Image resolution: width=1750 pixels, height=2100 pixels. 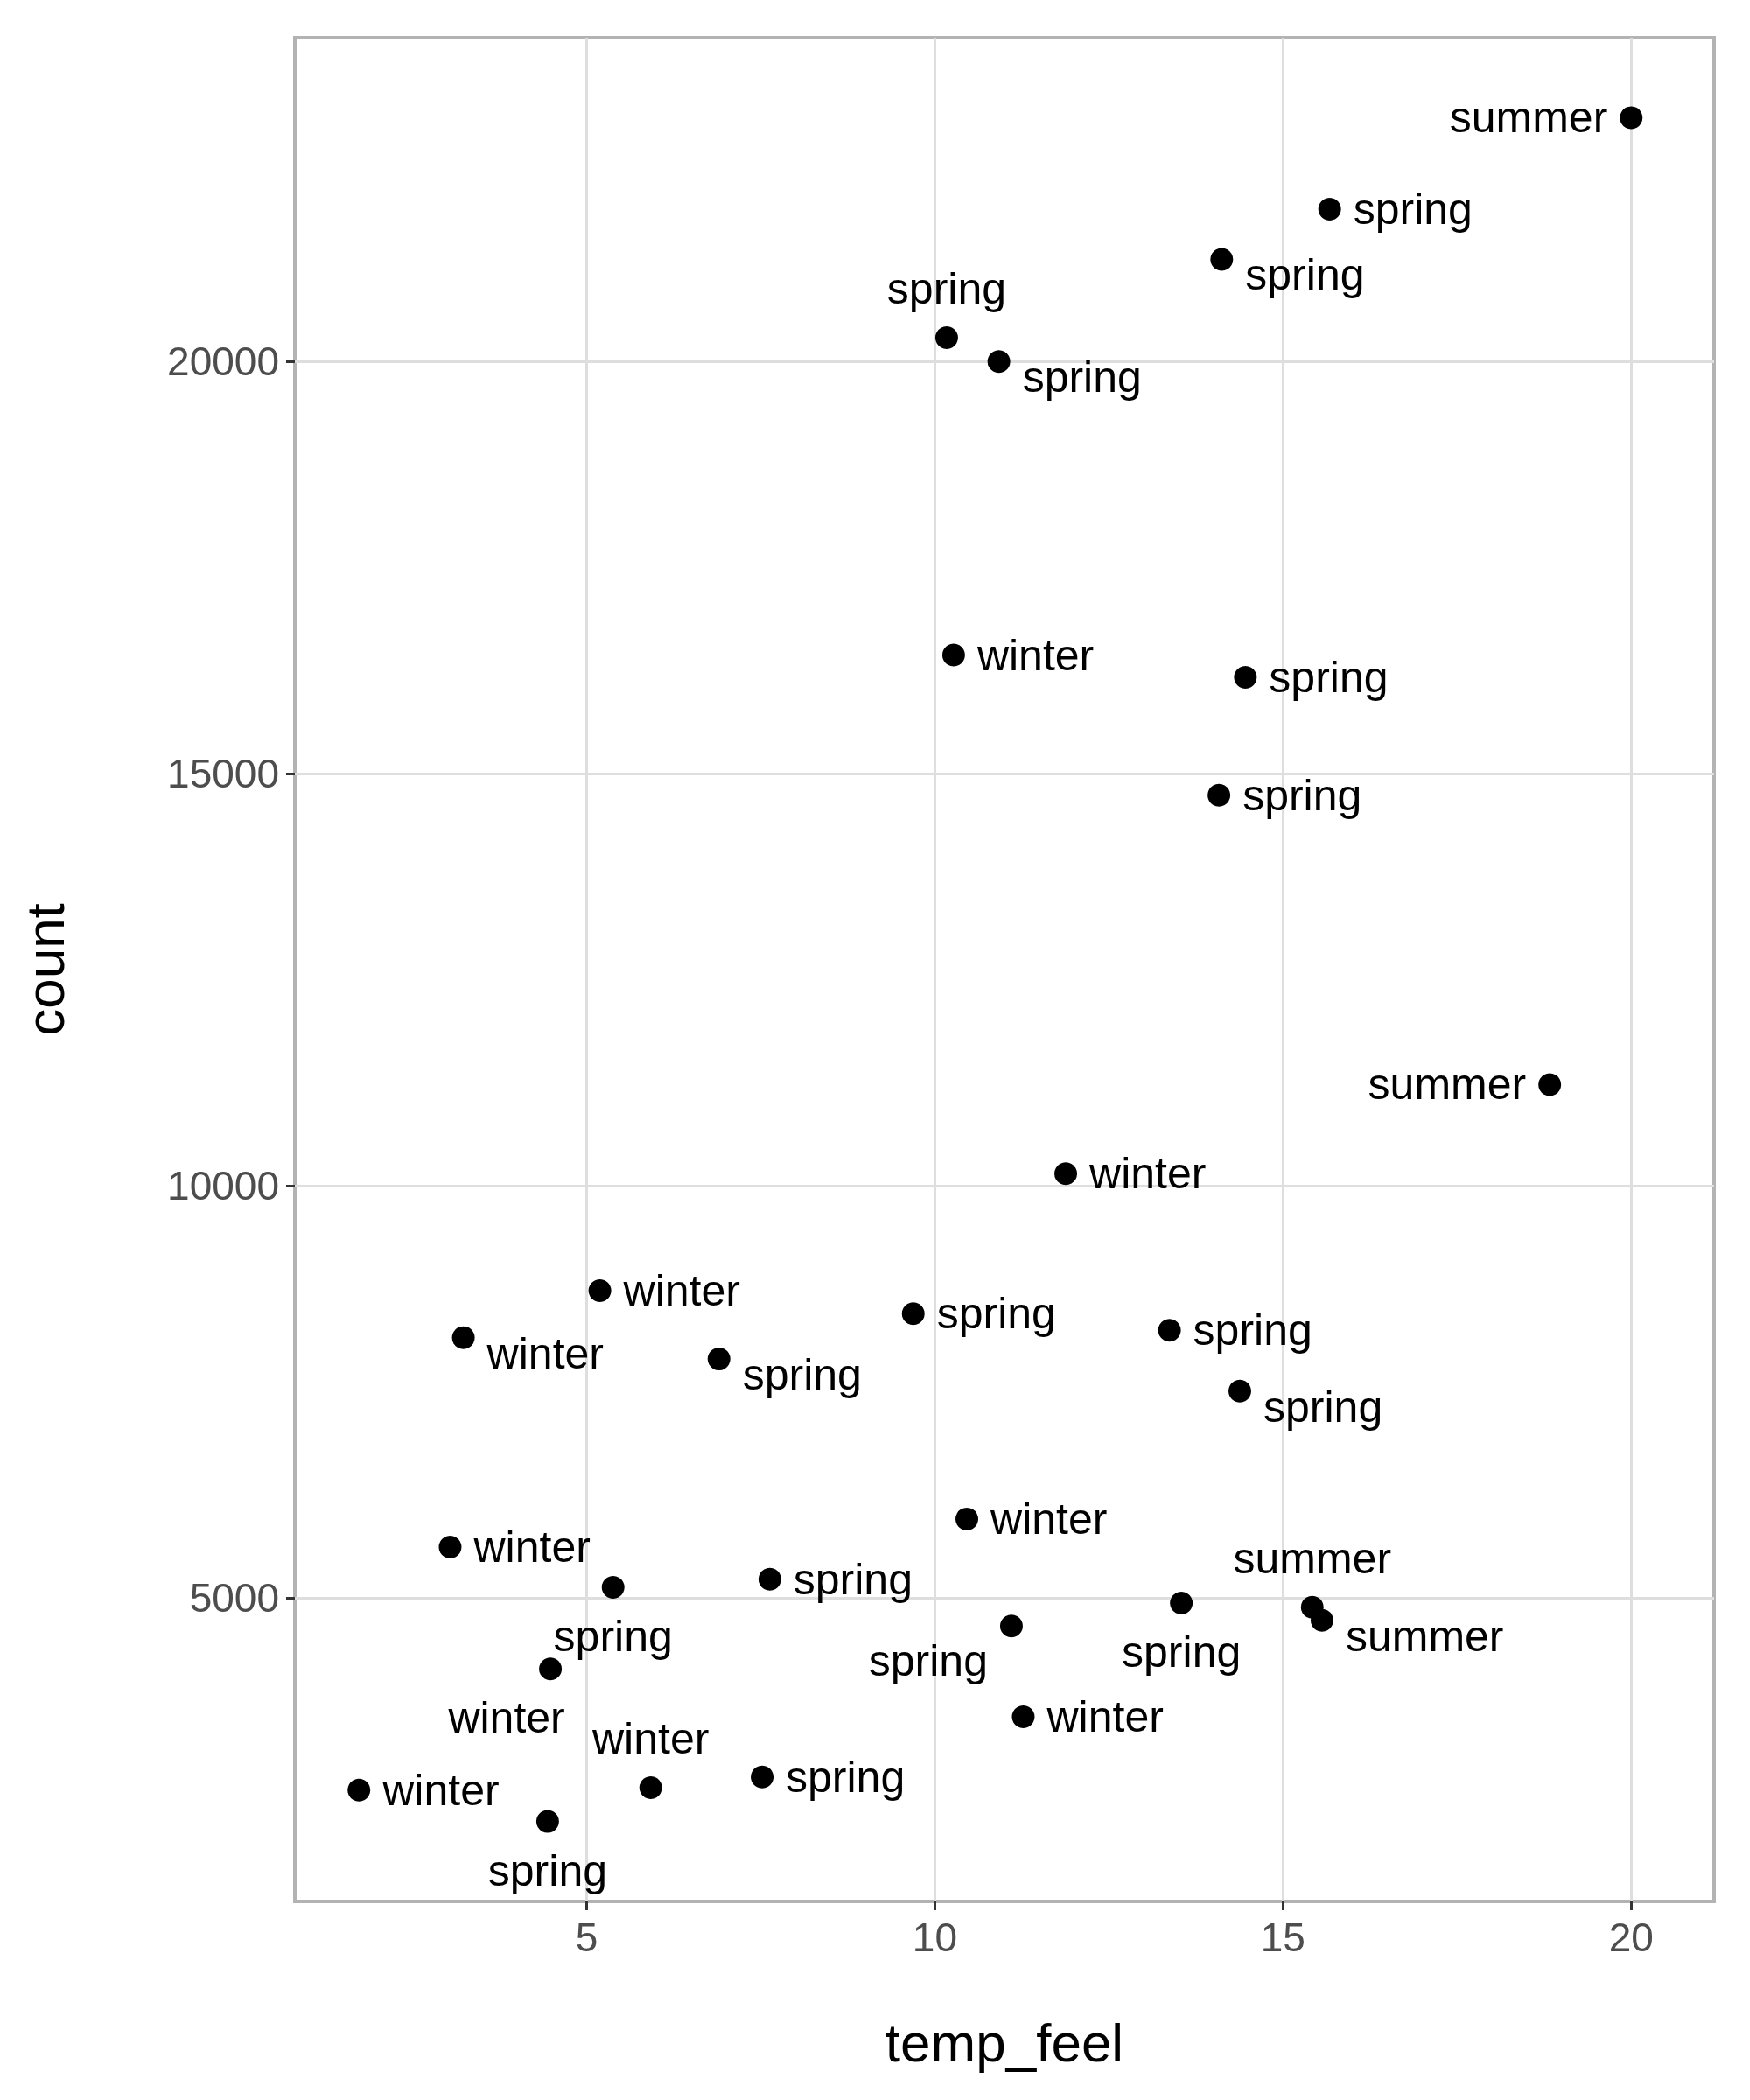 I want to click on y-tick-label: 10000, so click(x=223, y=1186).